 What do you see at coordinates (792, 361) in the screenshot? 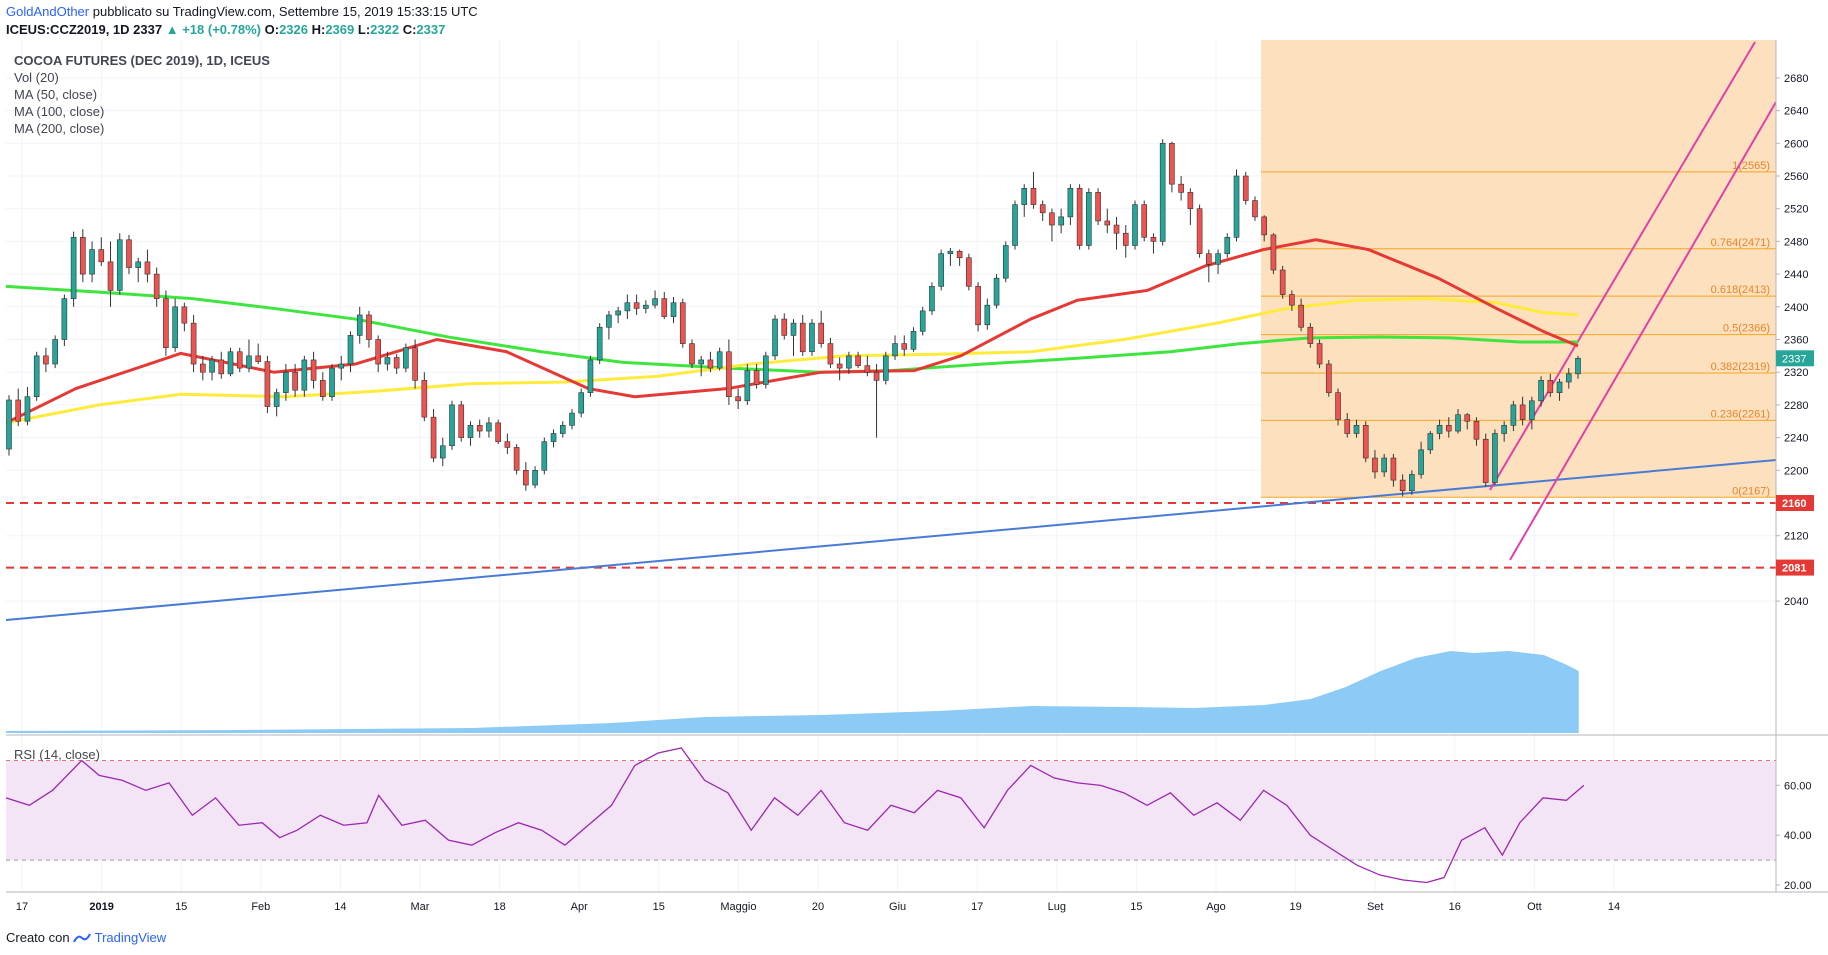
I see `ma100-line` at bounding box center [792, 361].